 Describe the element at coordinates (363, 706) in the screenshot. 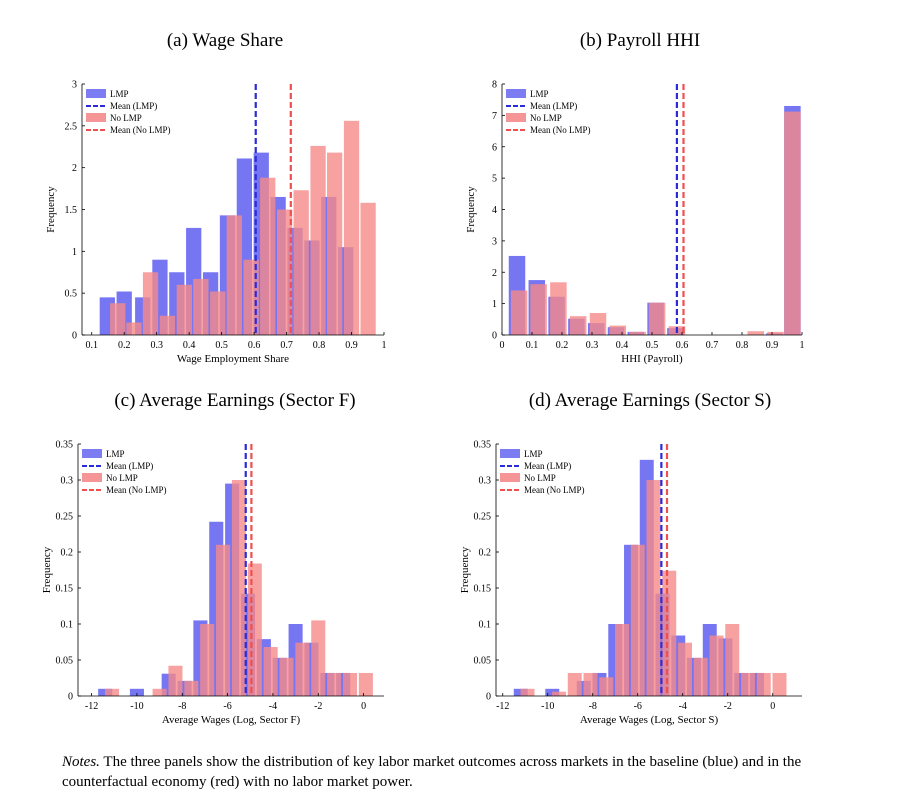

I see `x-tick-label: 0` at that location.